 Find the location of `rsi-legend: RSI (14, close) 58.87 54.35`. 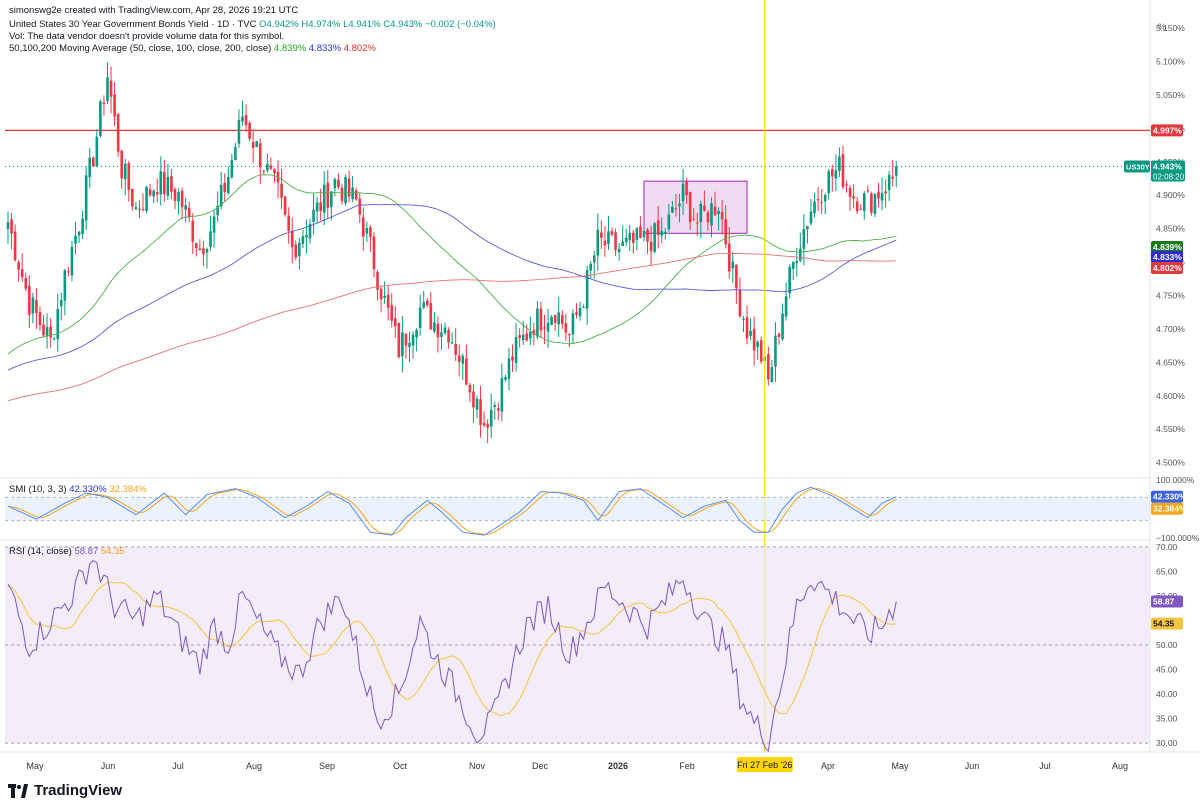

rsi-legend: RSI (14, close) 58.87 54.35 is located at coordinates (67, 552).